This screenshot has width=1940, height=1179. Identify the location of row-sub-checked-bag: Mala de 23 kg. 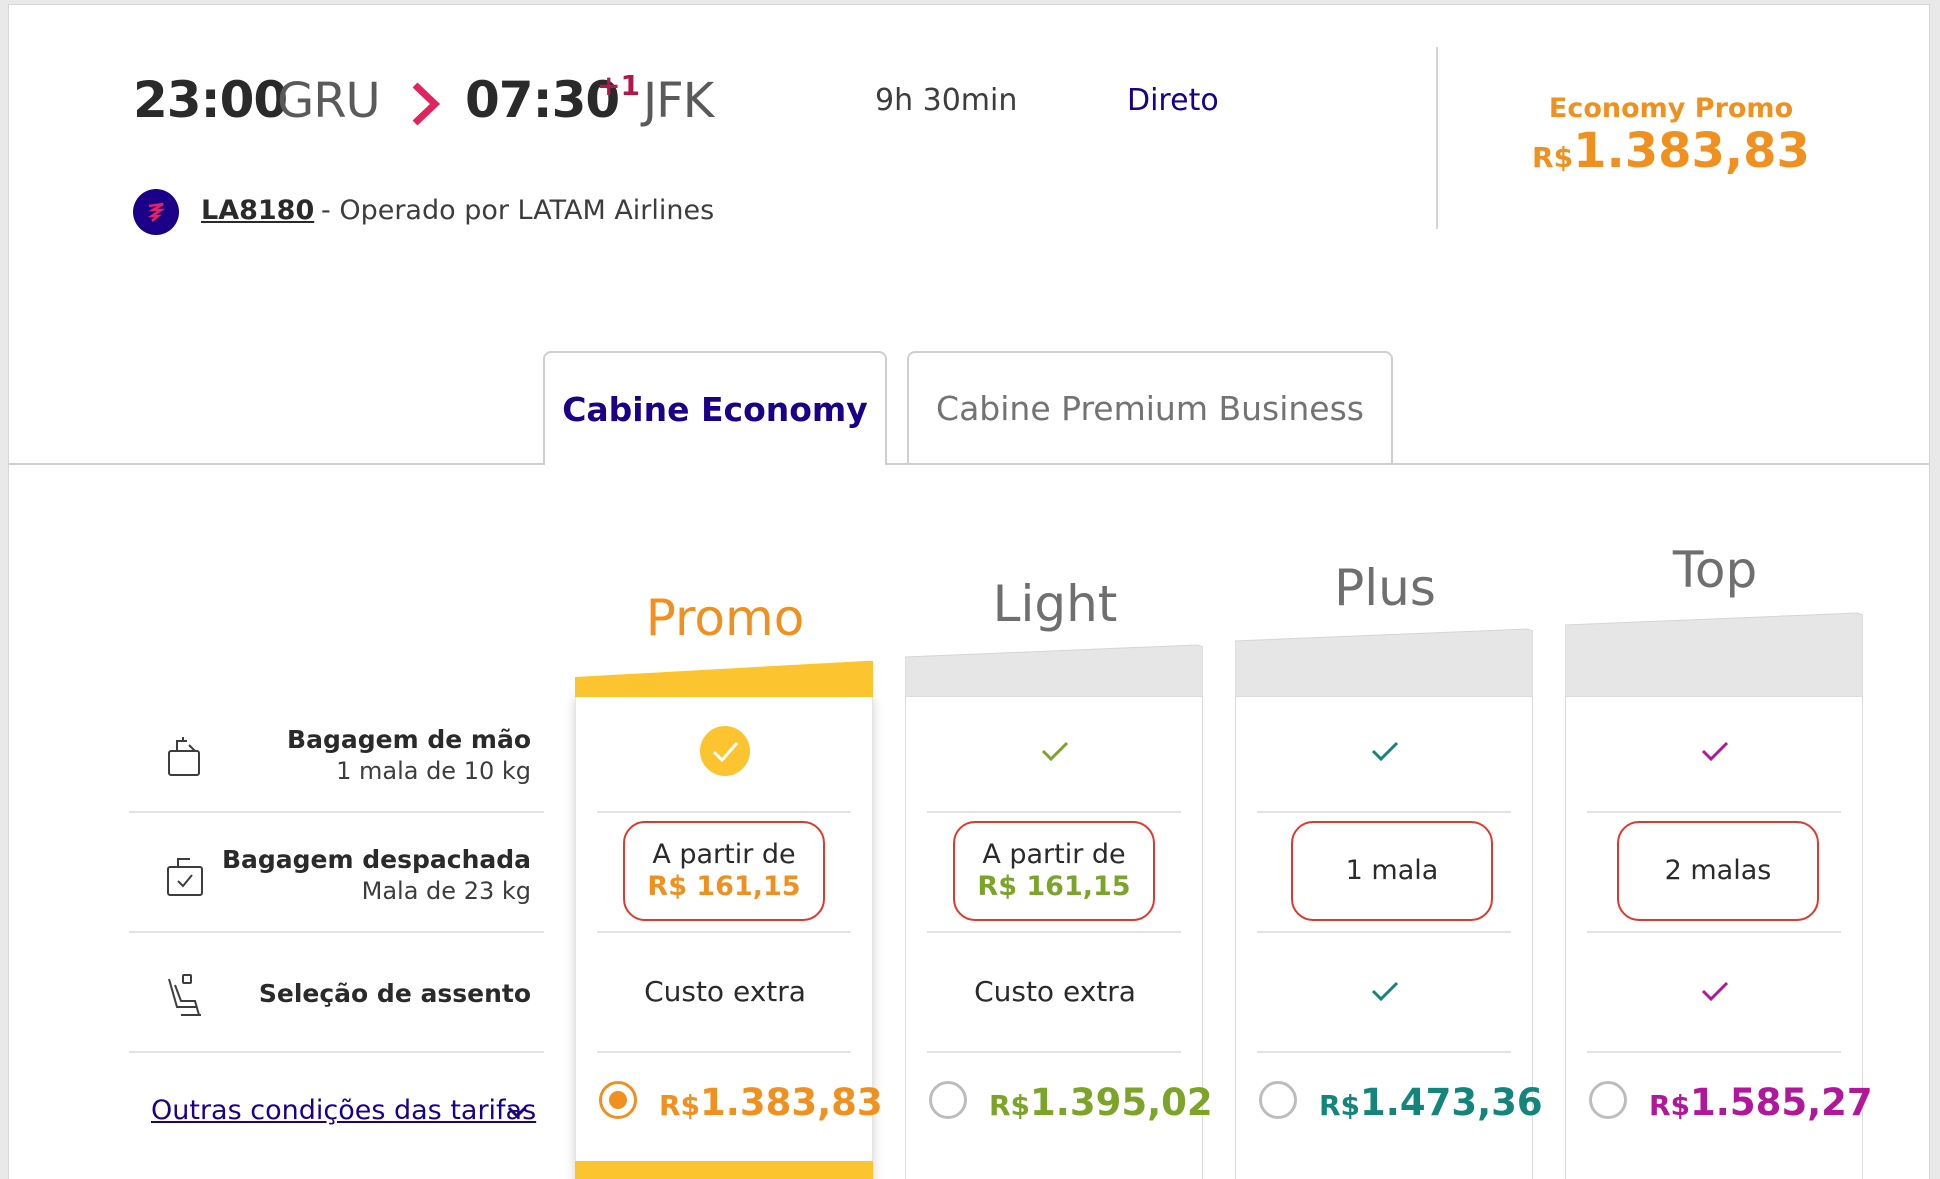
(446, 891).